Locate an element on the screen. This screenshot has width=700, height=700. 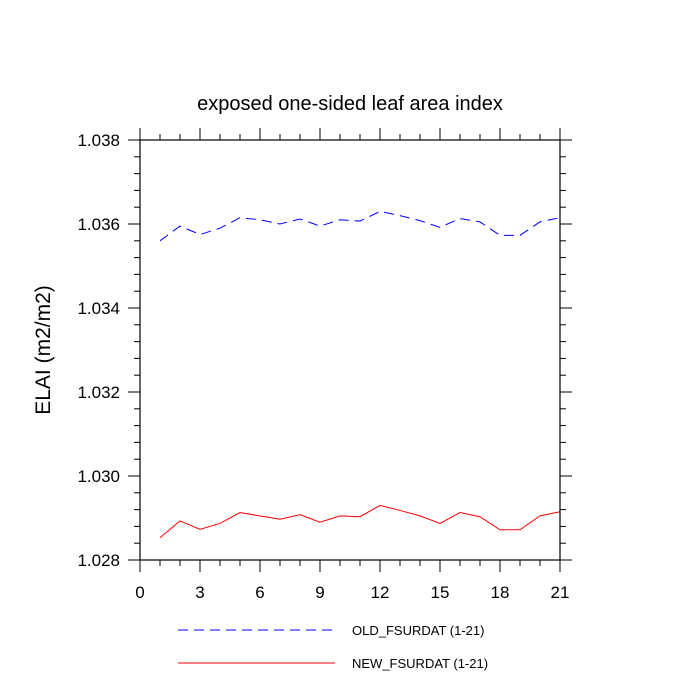
y-tick-label: 1.032 is located at coordinates (98, 392).